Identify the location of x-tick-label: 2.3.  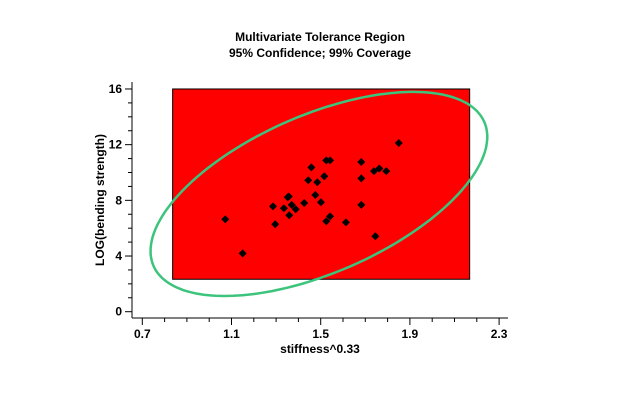
(499, 334).